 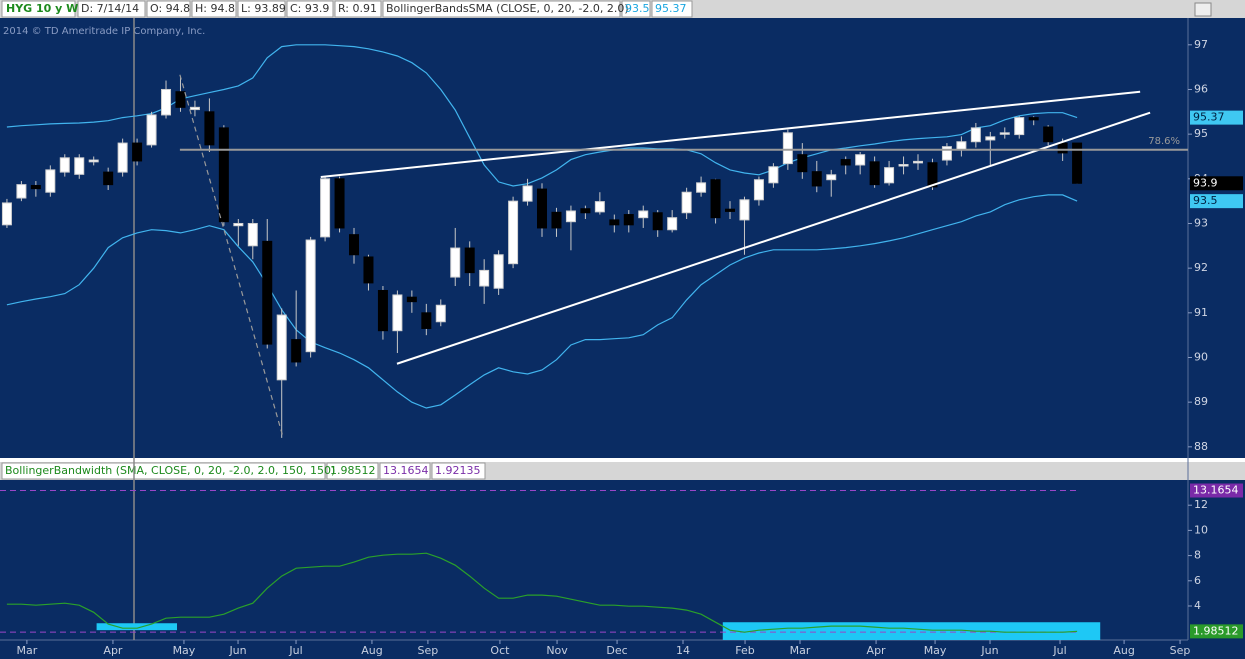 I want to click on y-tick-label: 89, so click(x=1201, y=401).